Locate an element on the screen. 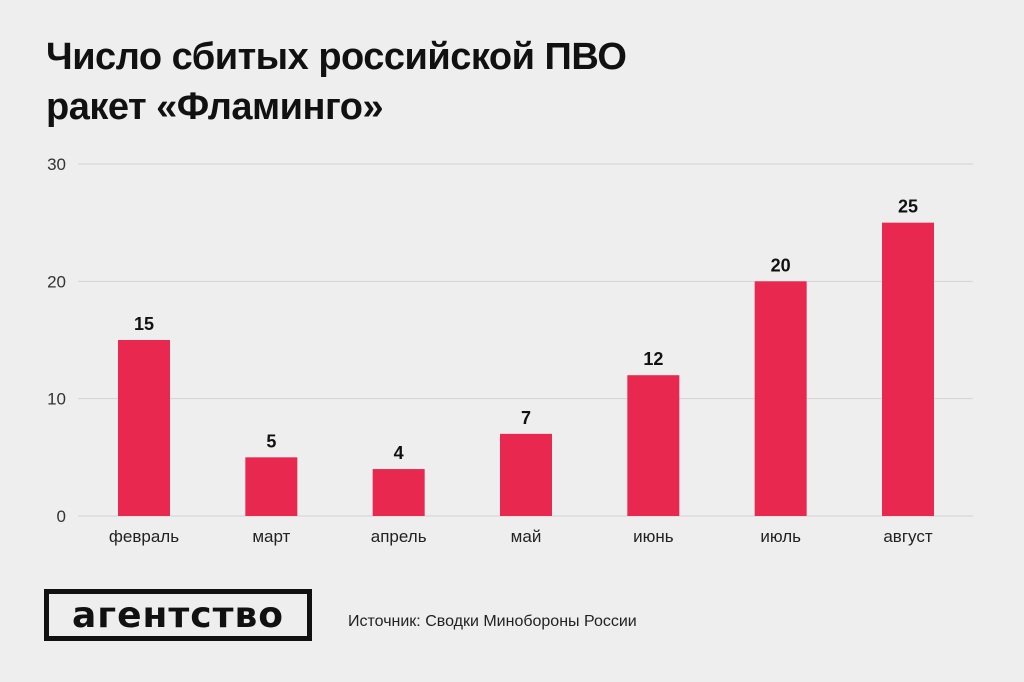  value-label: 7 is located at coordinates (526, 418).